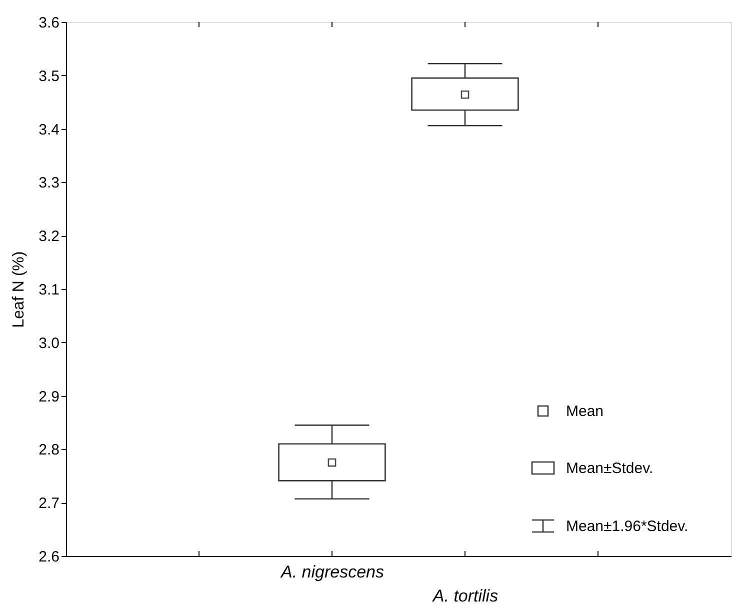  Describe the element at coordinates (627, 526) in the screenshot. I see `annotation: Mean±1.96*Stdev.` at that location.